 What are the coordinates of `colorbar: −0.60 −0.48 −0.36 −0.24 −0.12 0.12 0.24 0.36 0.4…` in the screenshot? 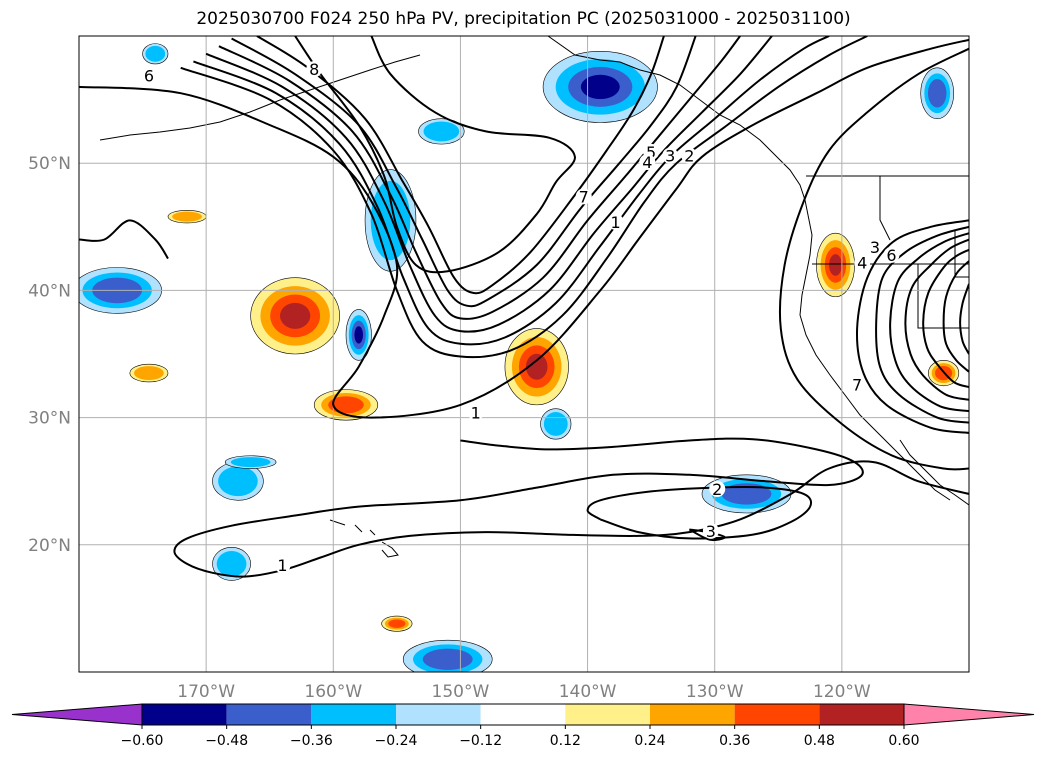 It's located at (523, 726).